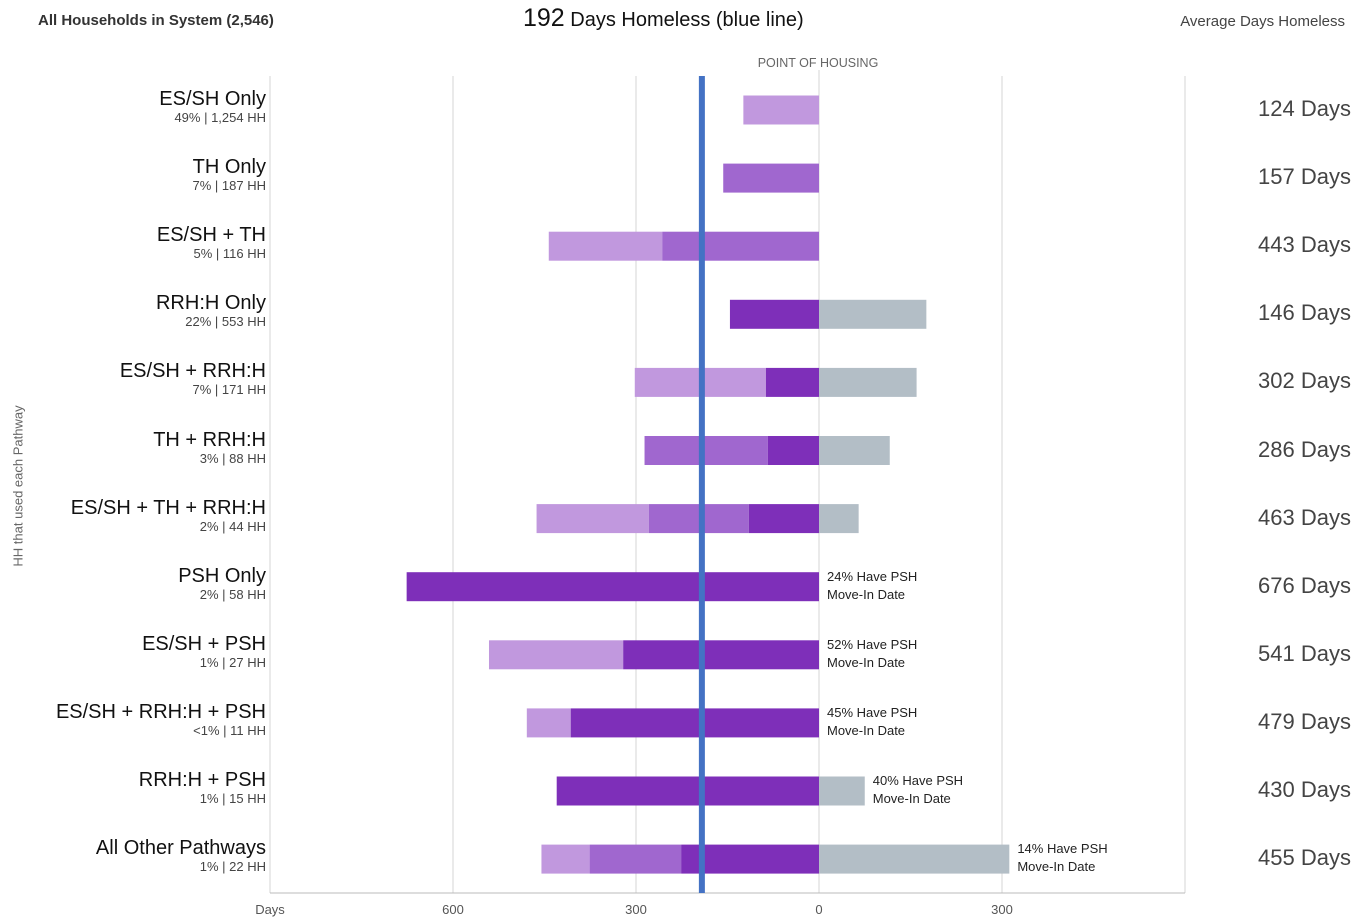 The width and height of the screenshot is (1367, 918). I want to click on average-days-label: 157 Days, so click(1304, 177).